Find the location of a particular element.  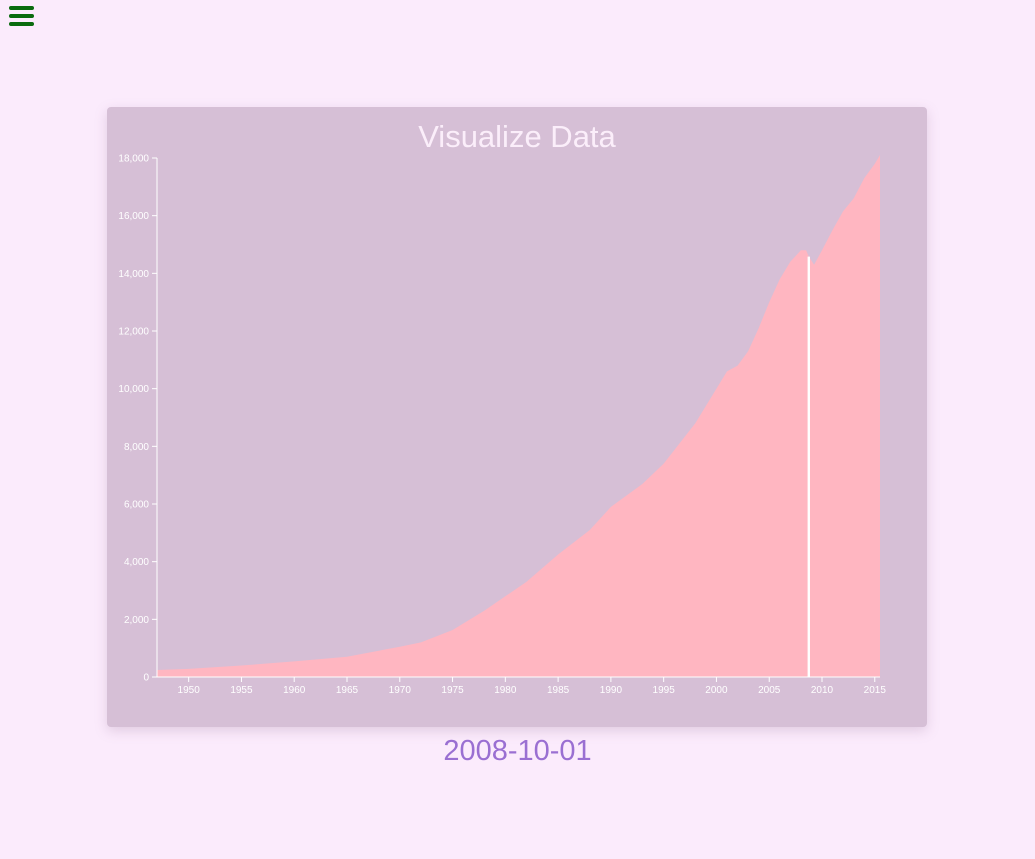

x-tick-label: 1960 is located at coordinates (294, 690).